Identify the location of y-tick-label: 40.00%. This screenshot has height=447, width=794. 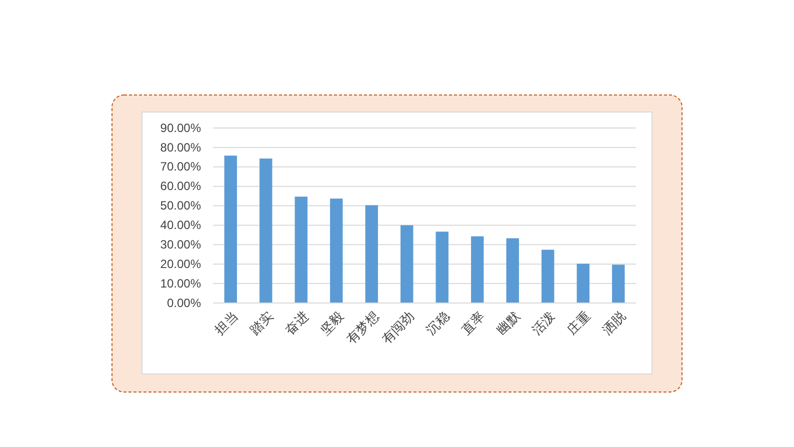
(181, 225).